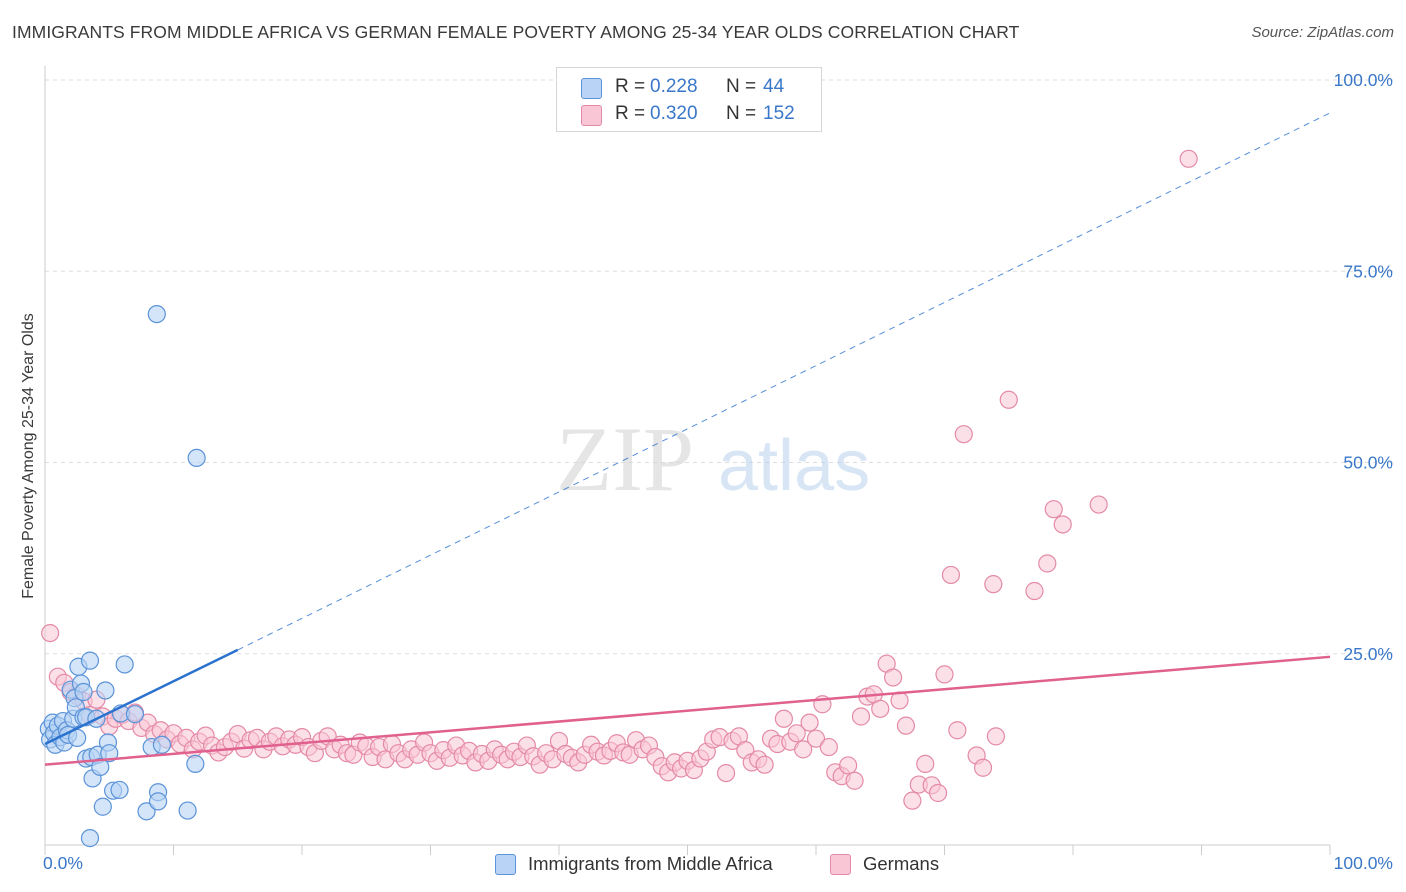 The width and height of the screenshot is (1406, 892). Describe the element at coordinates (687, 710) in the screenshot. I see `germans-trend-line` at that location.